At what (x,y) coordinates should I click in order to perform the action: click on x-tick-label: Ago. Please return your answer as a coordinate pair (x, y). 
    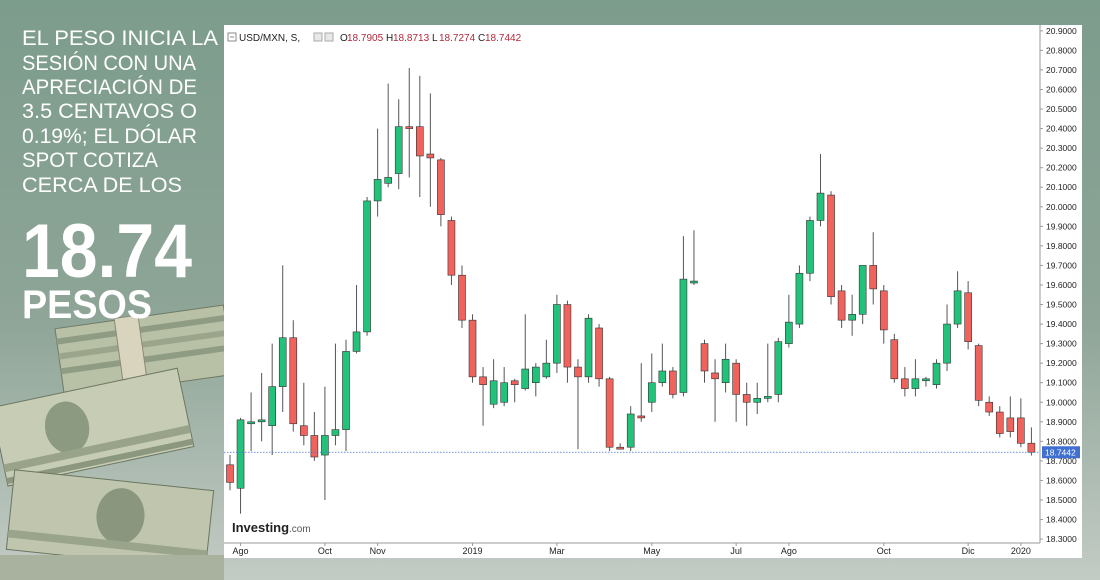
    Looking at the image, I should click on (789, 551).